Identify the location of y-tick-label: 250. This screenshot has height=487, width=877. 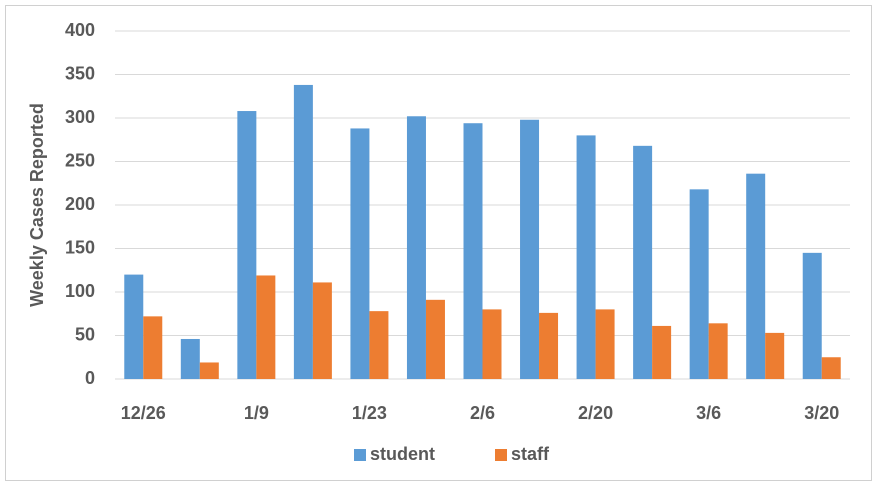
(80, 160).